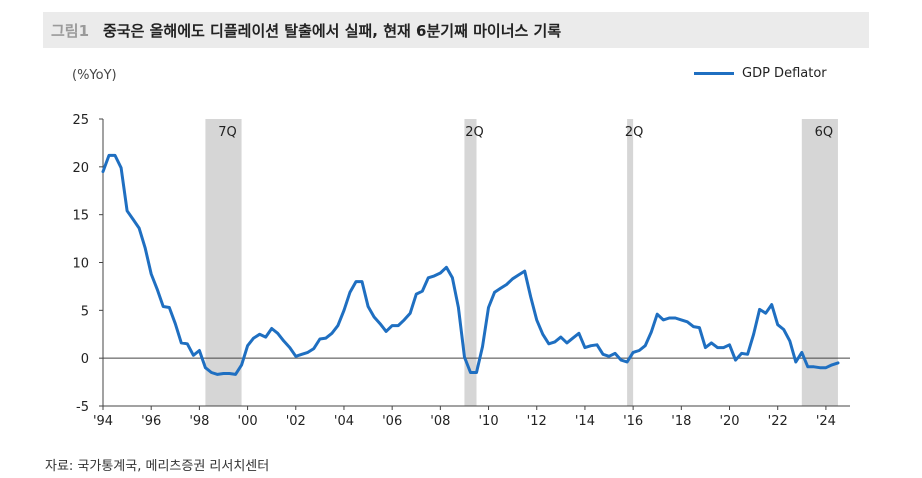  What do you see at coordinates (199, 421) in the screenshot?
I see `x-tick-label: '98` at bounding box center [199, 421].